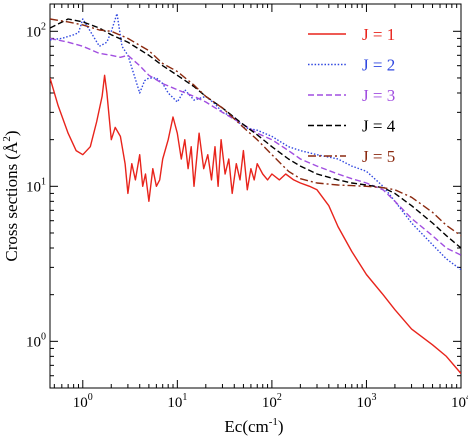  What do you see at coordinates (378, 156) in the screenshot?
I see `legend-label-j5: J = 5` at bounding box center [378, 156].